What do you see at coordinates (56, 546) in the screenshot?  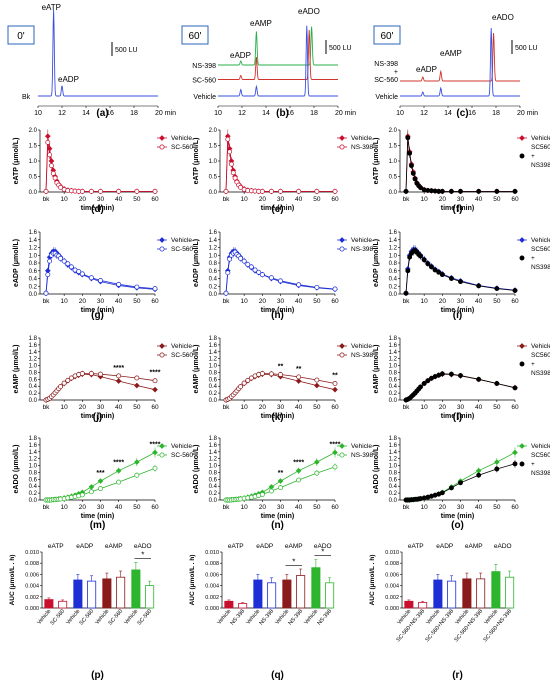 I see `group-label: eATP` at bounding box center [56, 546].